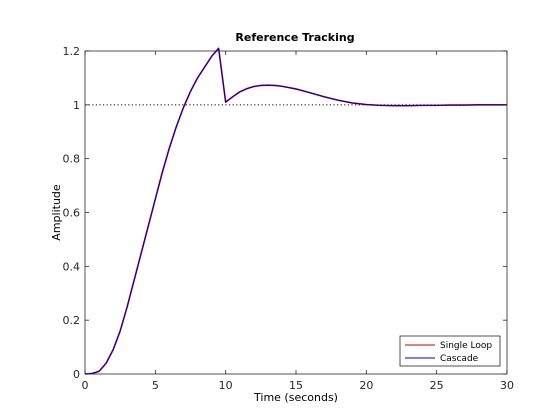  I want to click on chart-title: Reference Tracking, so click(294, 37).